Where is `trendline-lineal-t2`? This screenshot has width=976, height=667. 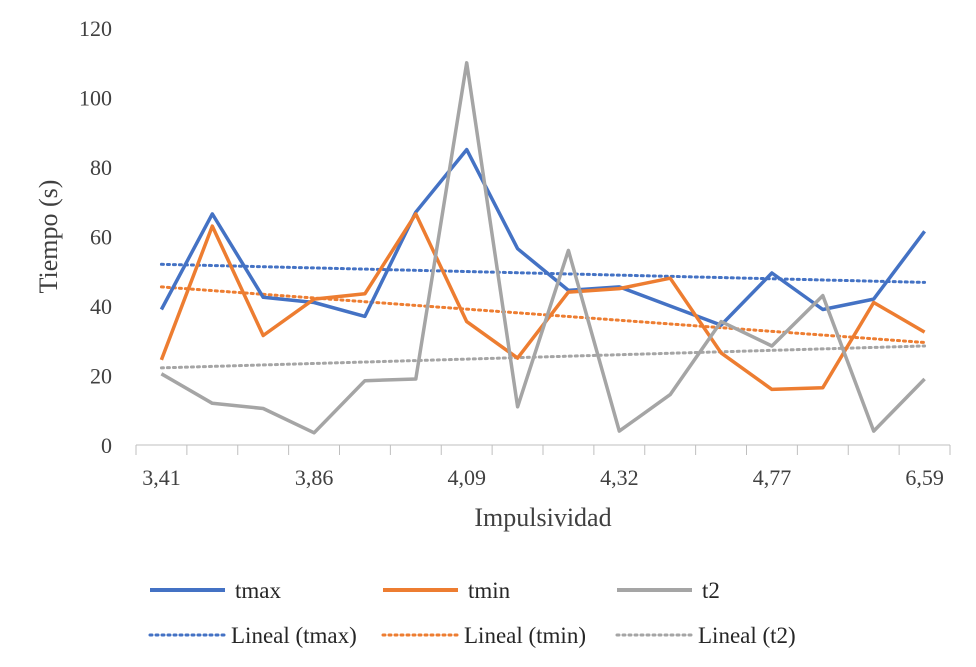 trendline-lineal-t2 is located at coordinates (543, 357).